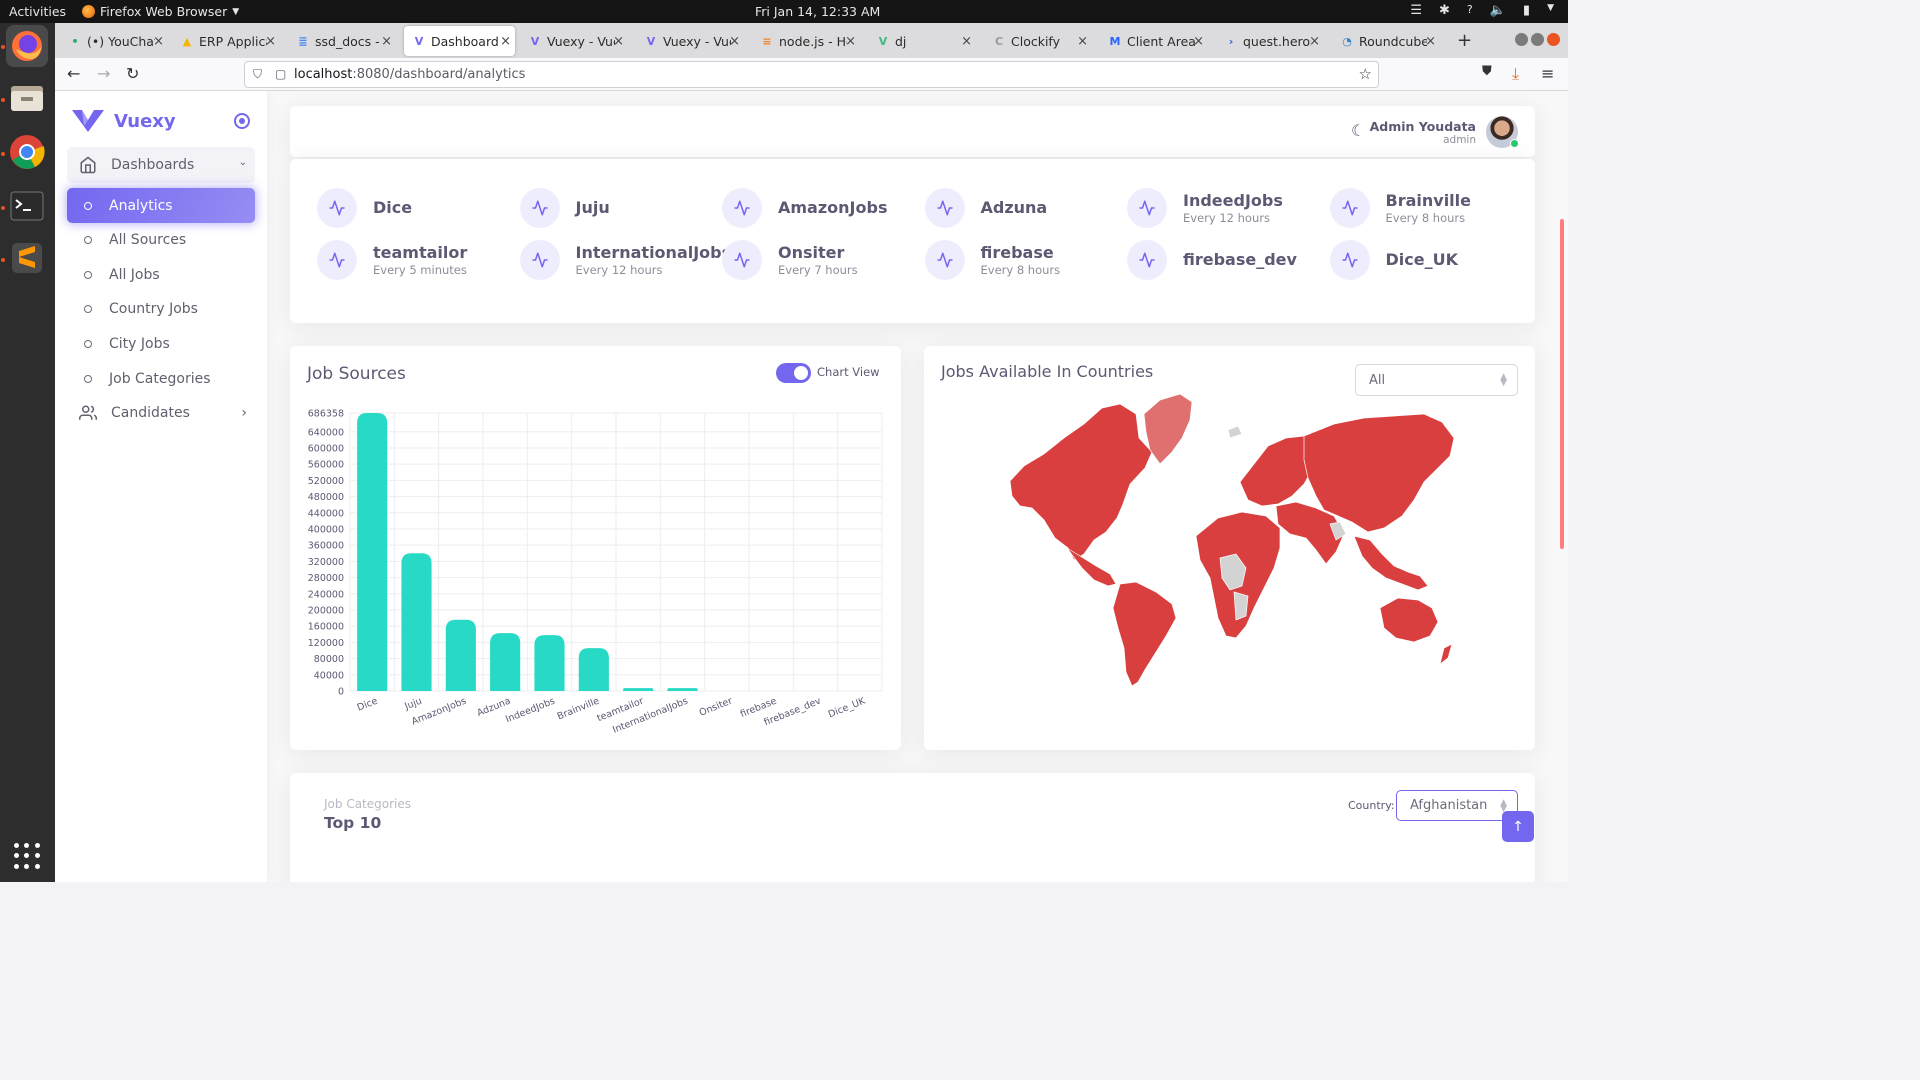 This screenshot has width=1920, height=1080. What do you see at coordinates (27, 856) in the screenshot?
I see `show-apps-icon` at bounding box center [27, 856].